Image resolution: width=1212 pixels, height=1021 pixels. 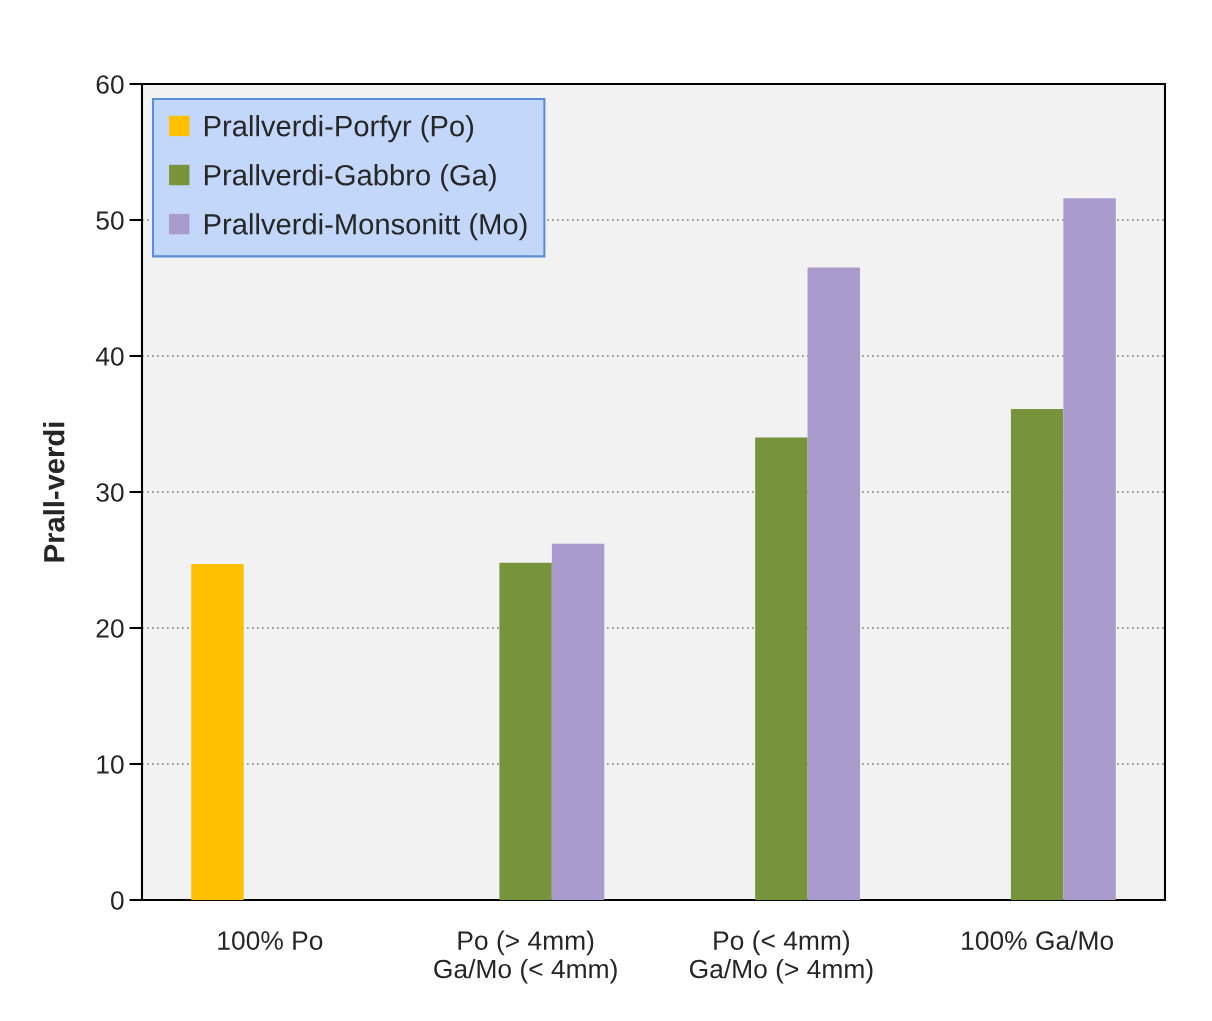 What do you see at coordinates (110, 764) in the screenshot?
I see `y-tick-label: 10` at bounding box center [110, 764].